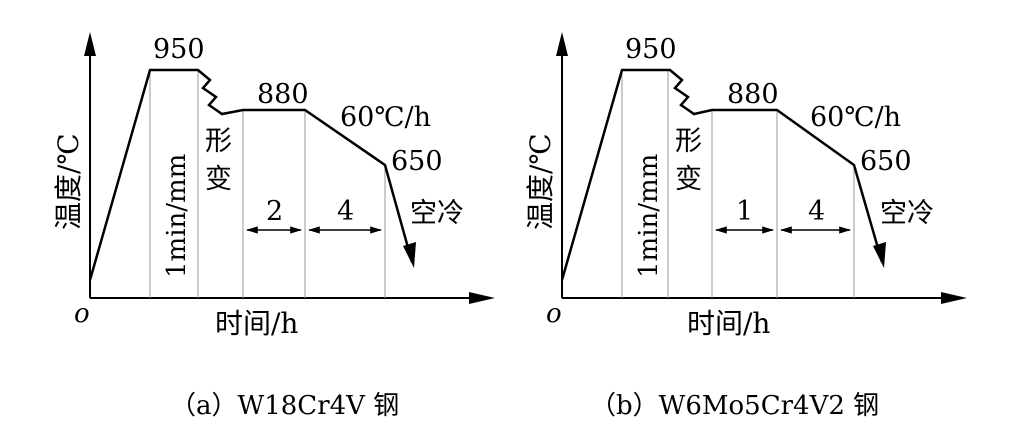  I want to click on seg1-label: 1, so click(744, 211).